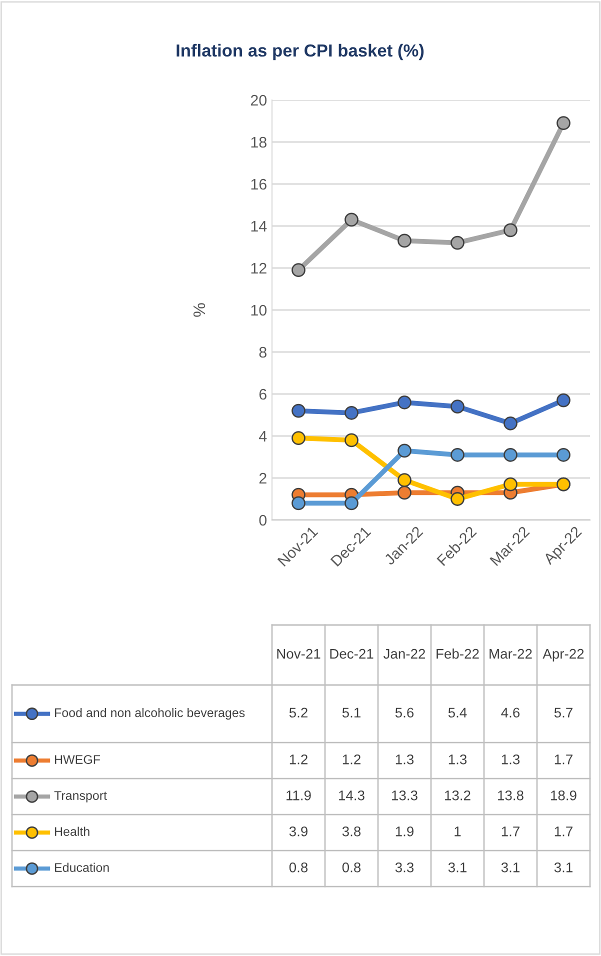 The height and width of the screenshot is (956, 601). Describe the element at coordinates (510, 713) in the screenshot. I see `data-label: 4.6` at that location.